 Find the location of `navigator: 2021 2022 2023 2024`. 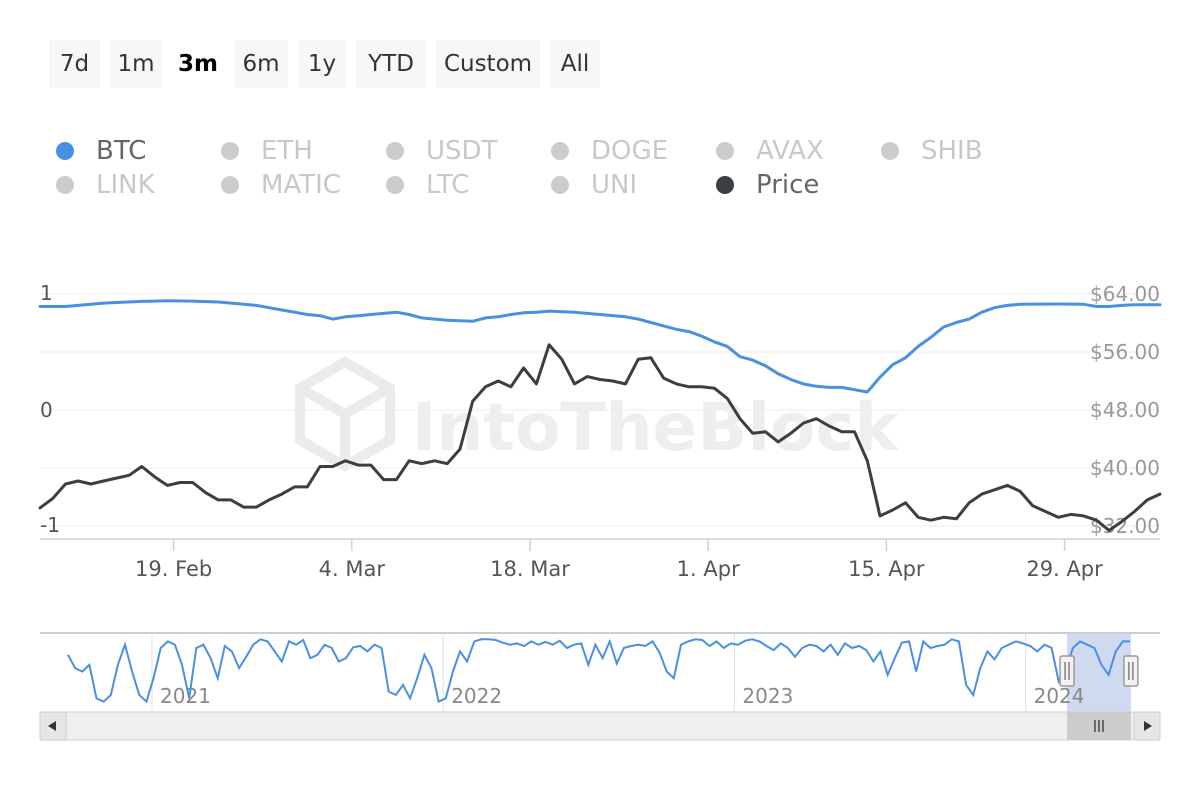

navigator: 2021 2022 2023 2024 is located at coordinates (600, 672).